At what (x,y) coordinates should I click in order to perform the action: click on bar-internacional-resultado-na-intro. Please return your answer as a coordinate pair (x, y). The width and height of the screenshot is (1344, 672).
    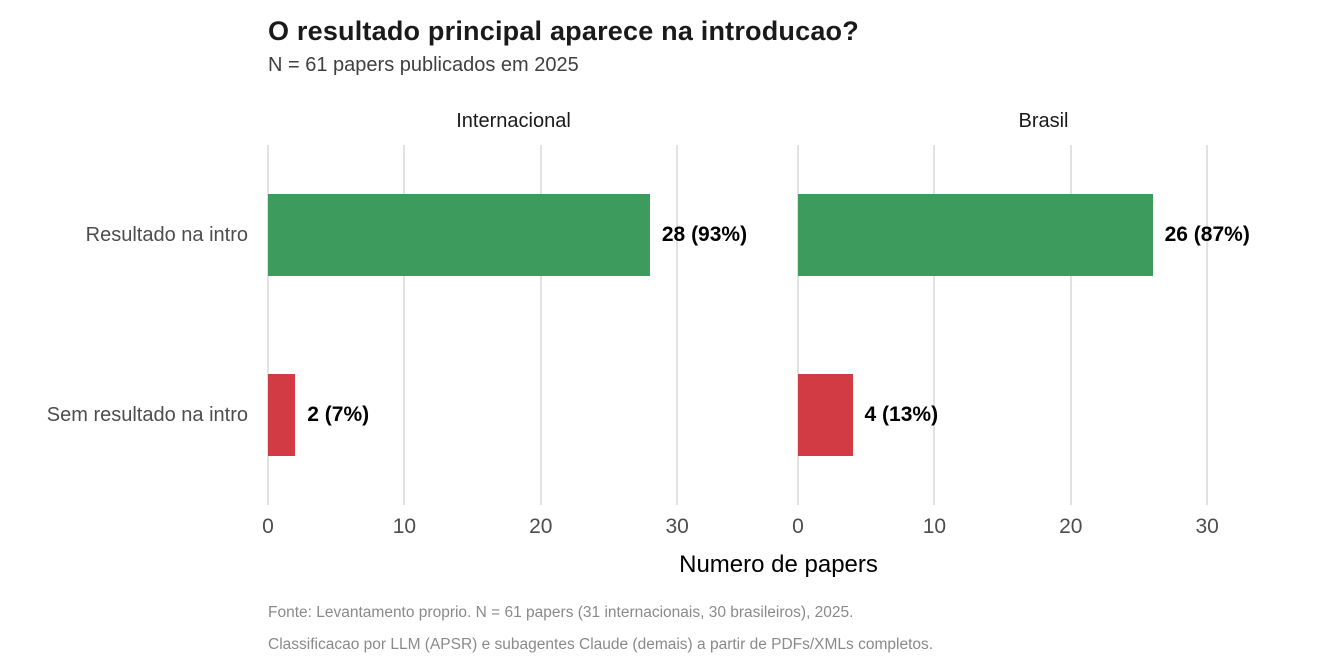
    Looking at the image, I should click on (459, 235).